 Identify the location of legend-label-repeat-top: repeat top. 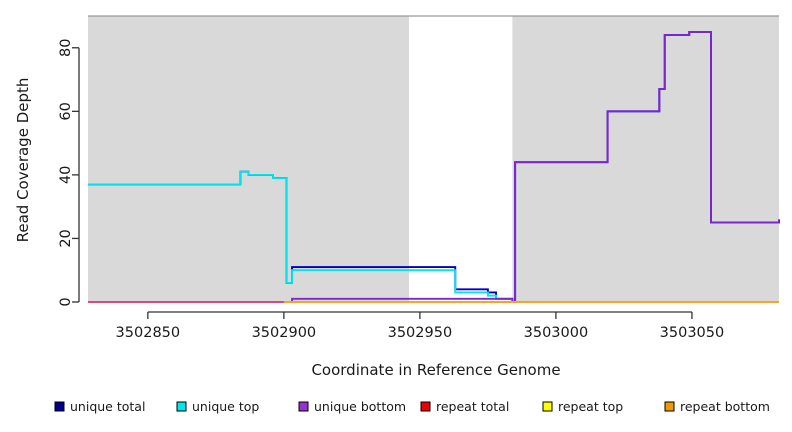
(590, 406).